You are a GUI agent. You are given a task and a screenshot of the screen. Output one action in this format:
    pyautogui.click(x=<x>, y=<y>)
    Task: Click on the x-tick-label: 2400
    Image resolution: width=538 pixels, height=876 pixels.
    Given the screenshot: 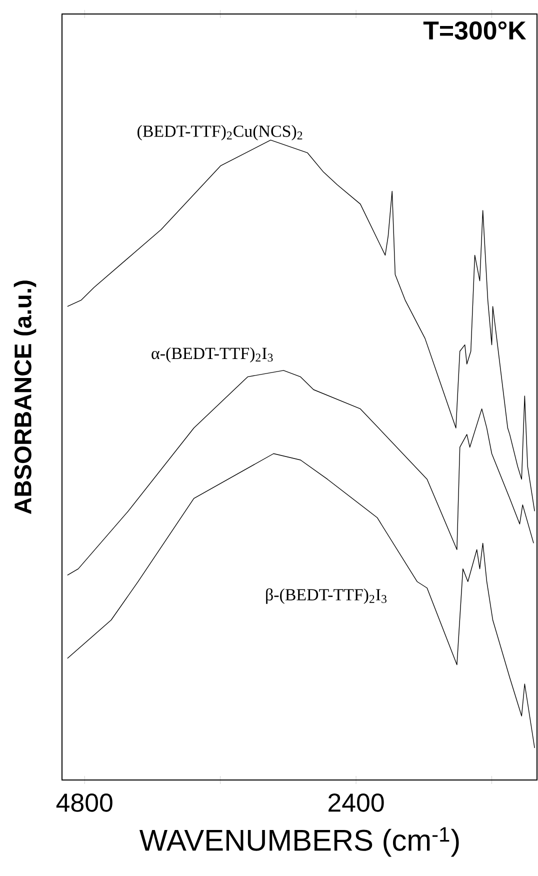 What is the action you would take?
    pyautogui.click(x=356, y=803)
    